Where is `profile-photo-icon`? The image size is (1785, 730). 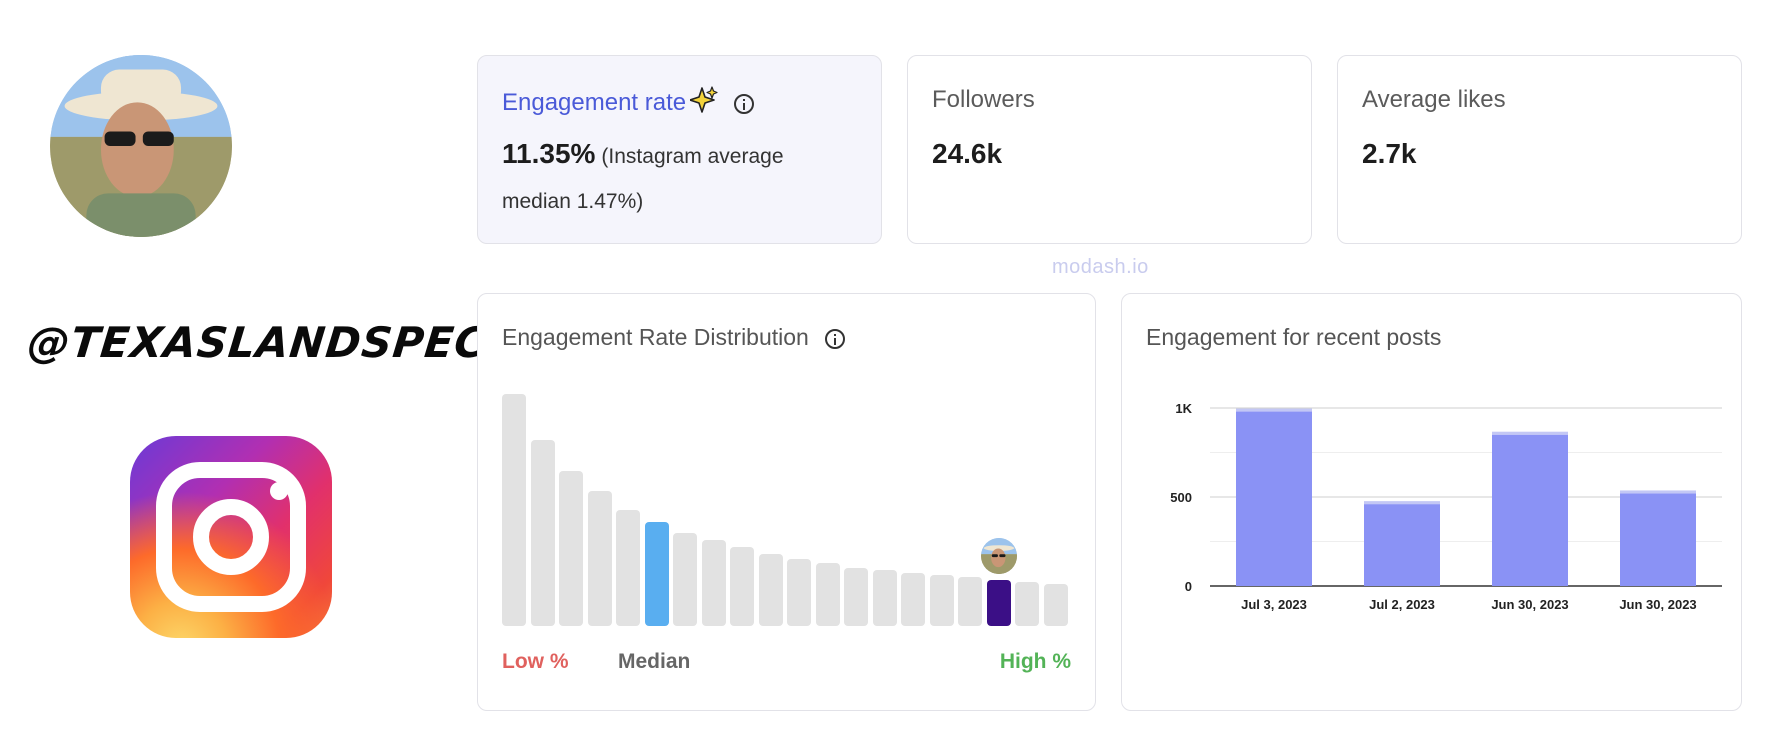
profile-photo-icon is located at coordinates (141, 146).